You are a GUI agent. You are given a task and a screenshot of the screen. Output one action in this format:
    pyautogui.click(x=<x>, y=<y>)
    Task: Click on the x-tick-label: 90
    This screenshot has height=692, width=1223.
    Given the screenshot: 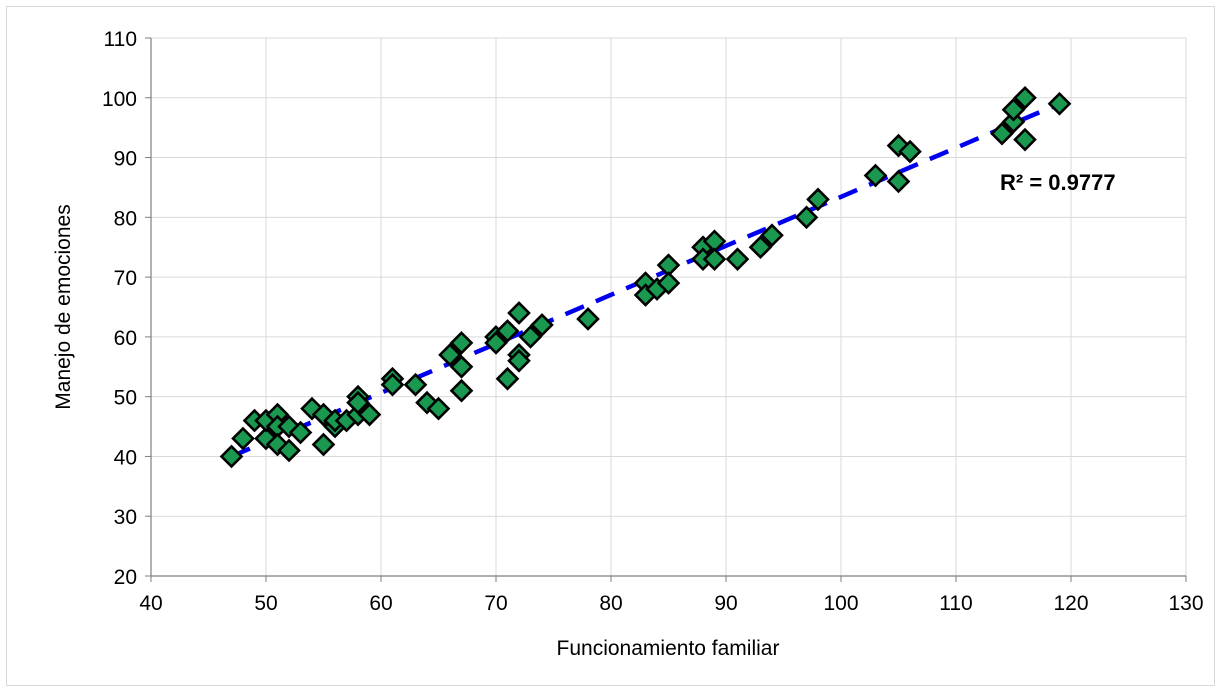 What is the action you would take?
    pyautogui.click(x=725, y=603)
    